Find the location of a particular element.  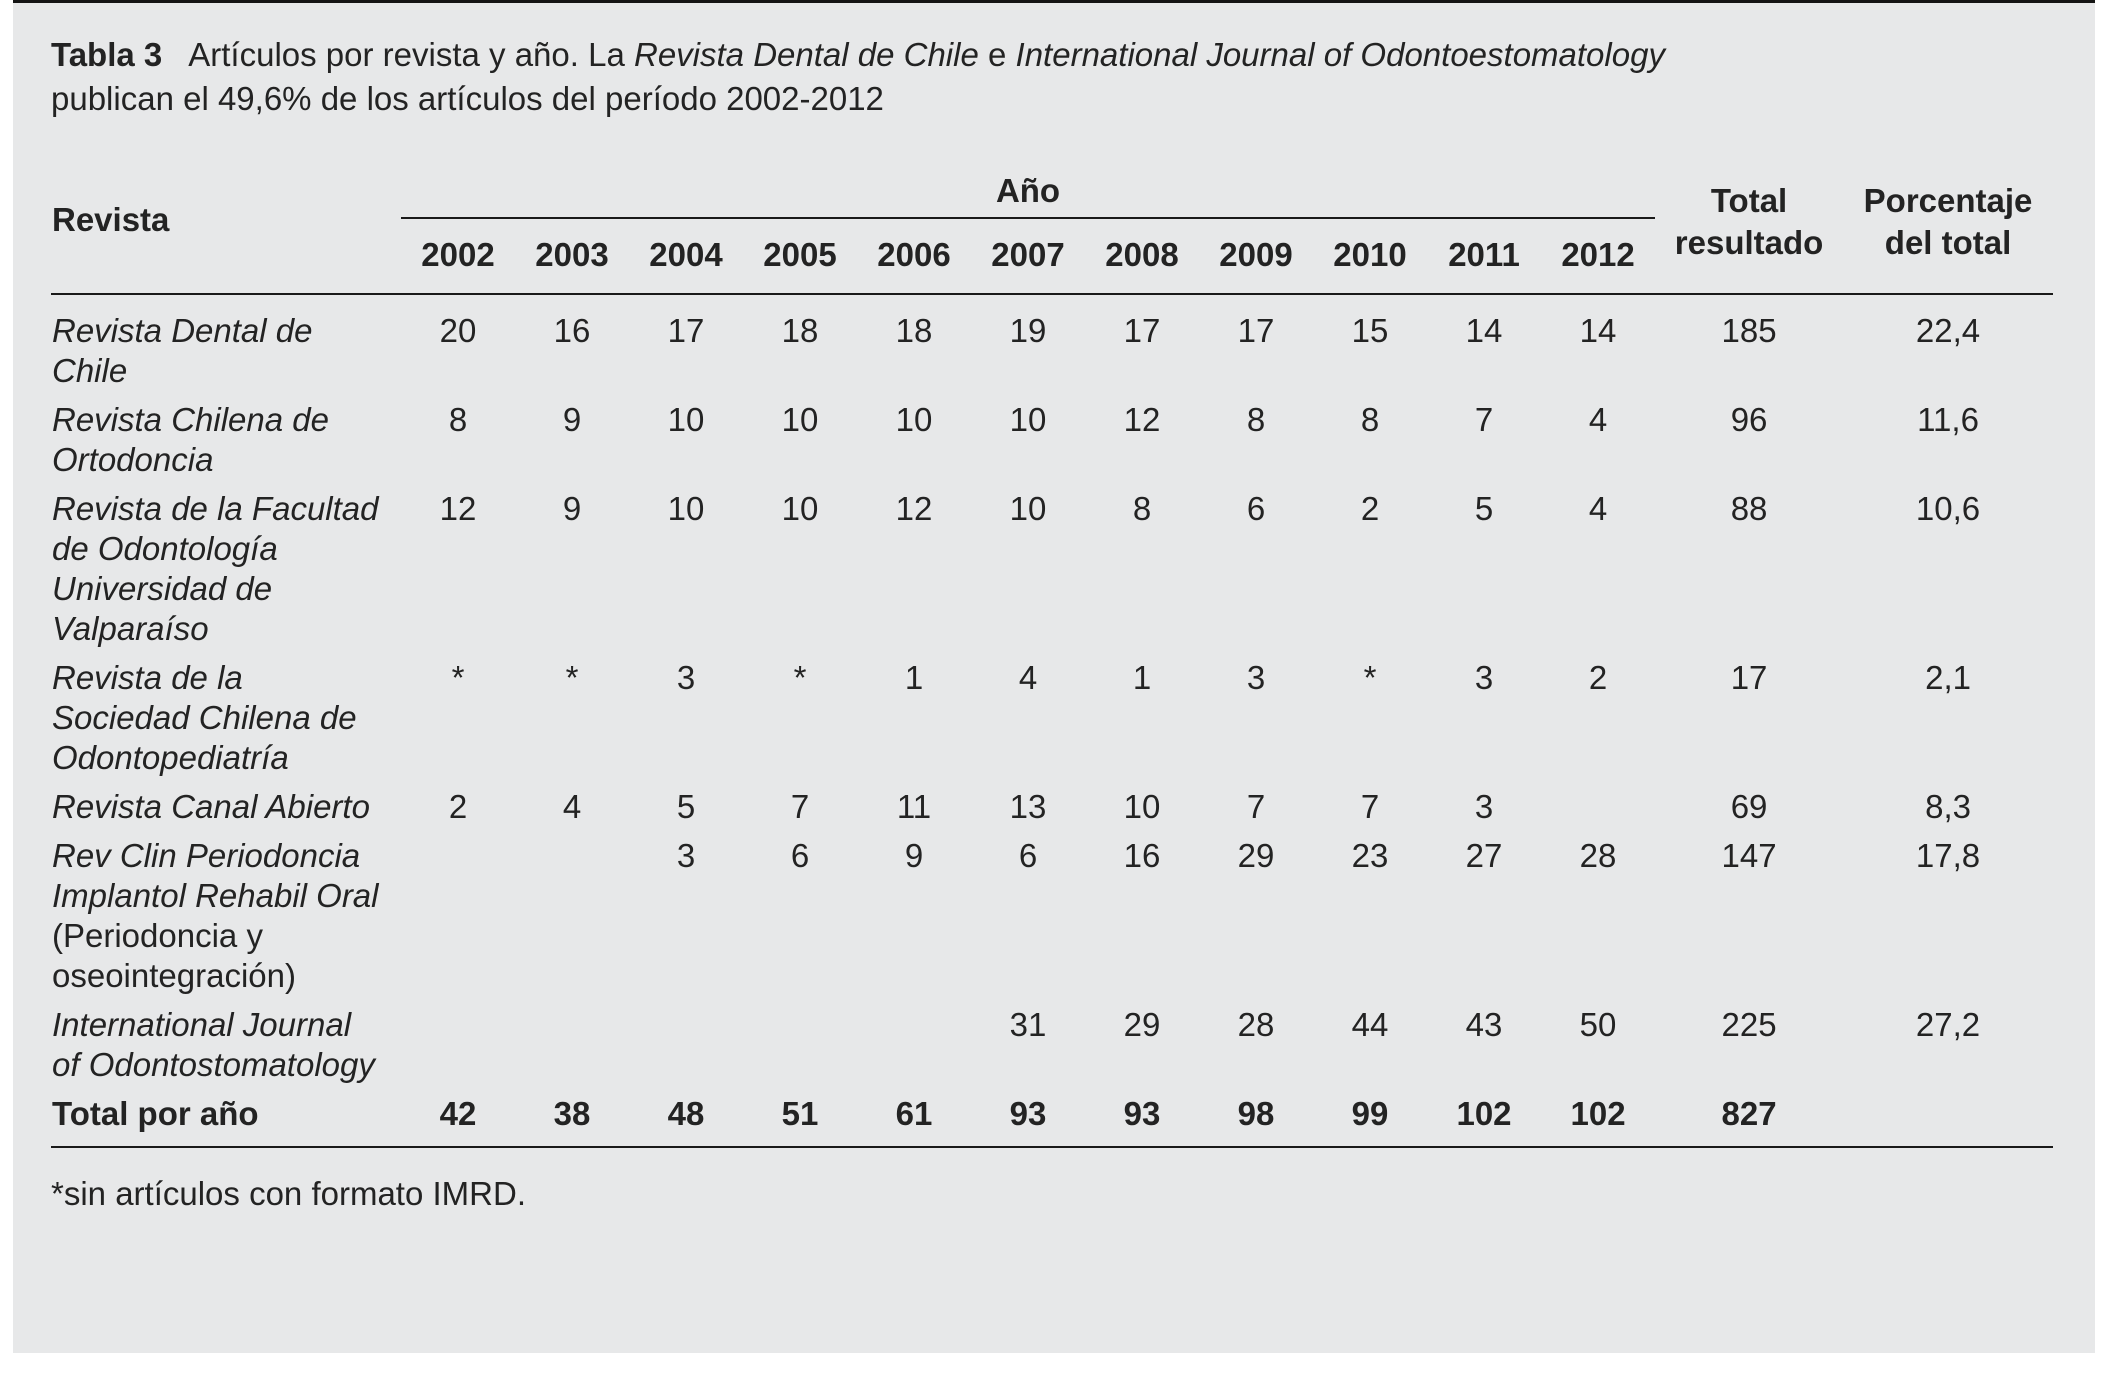

journal-name-cell: Revista Dental de Chile is located at coordinates (226, 343).